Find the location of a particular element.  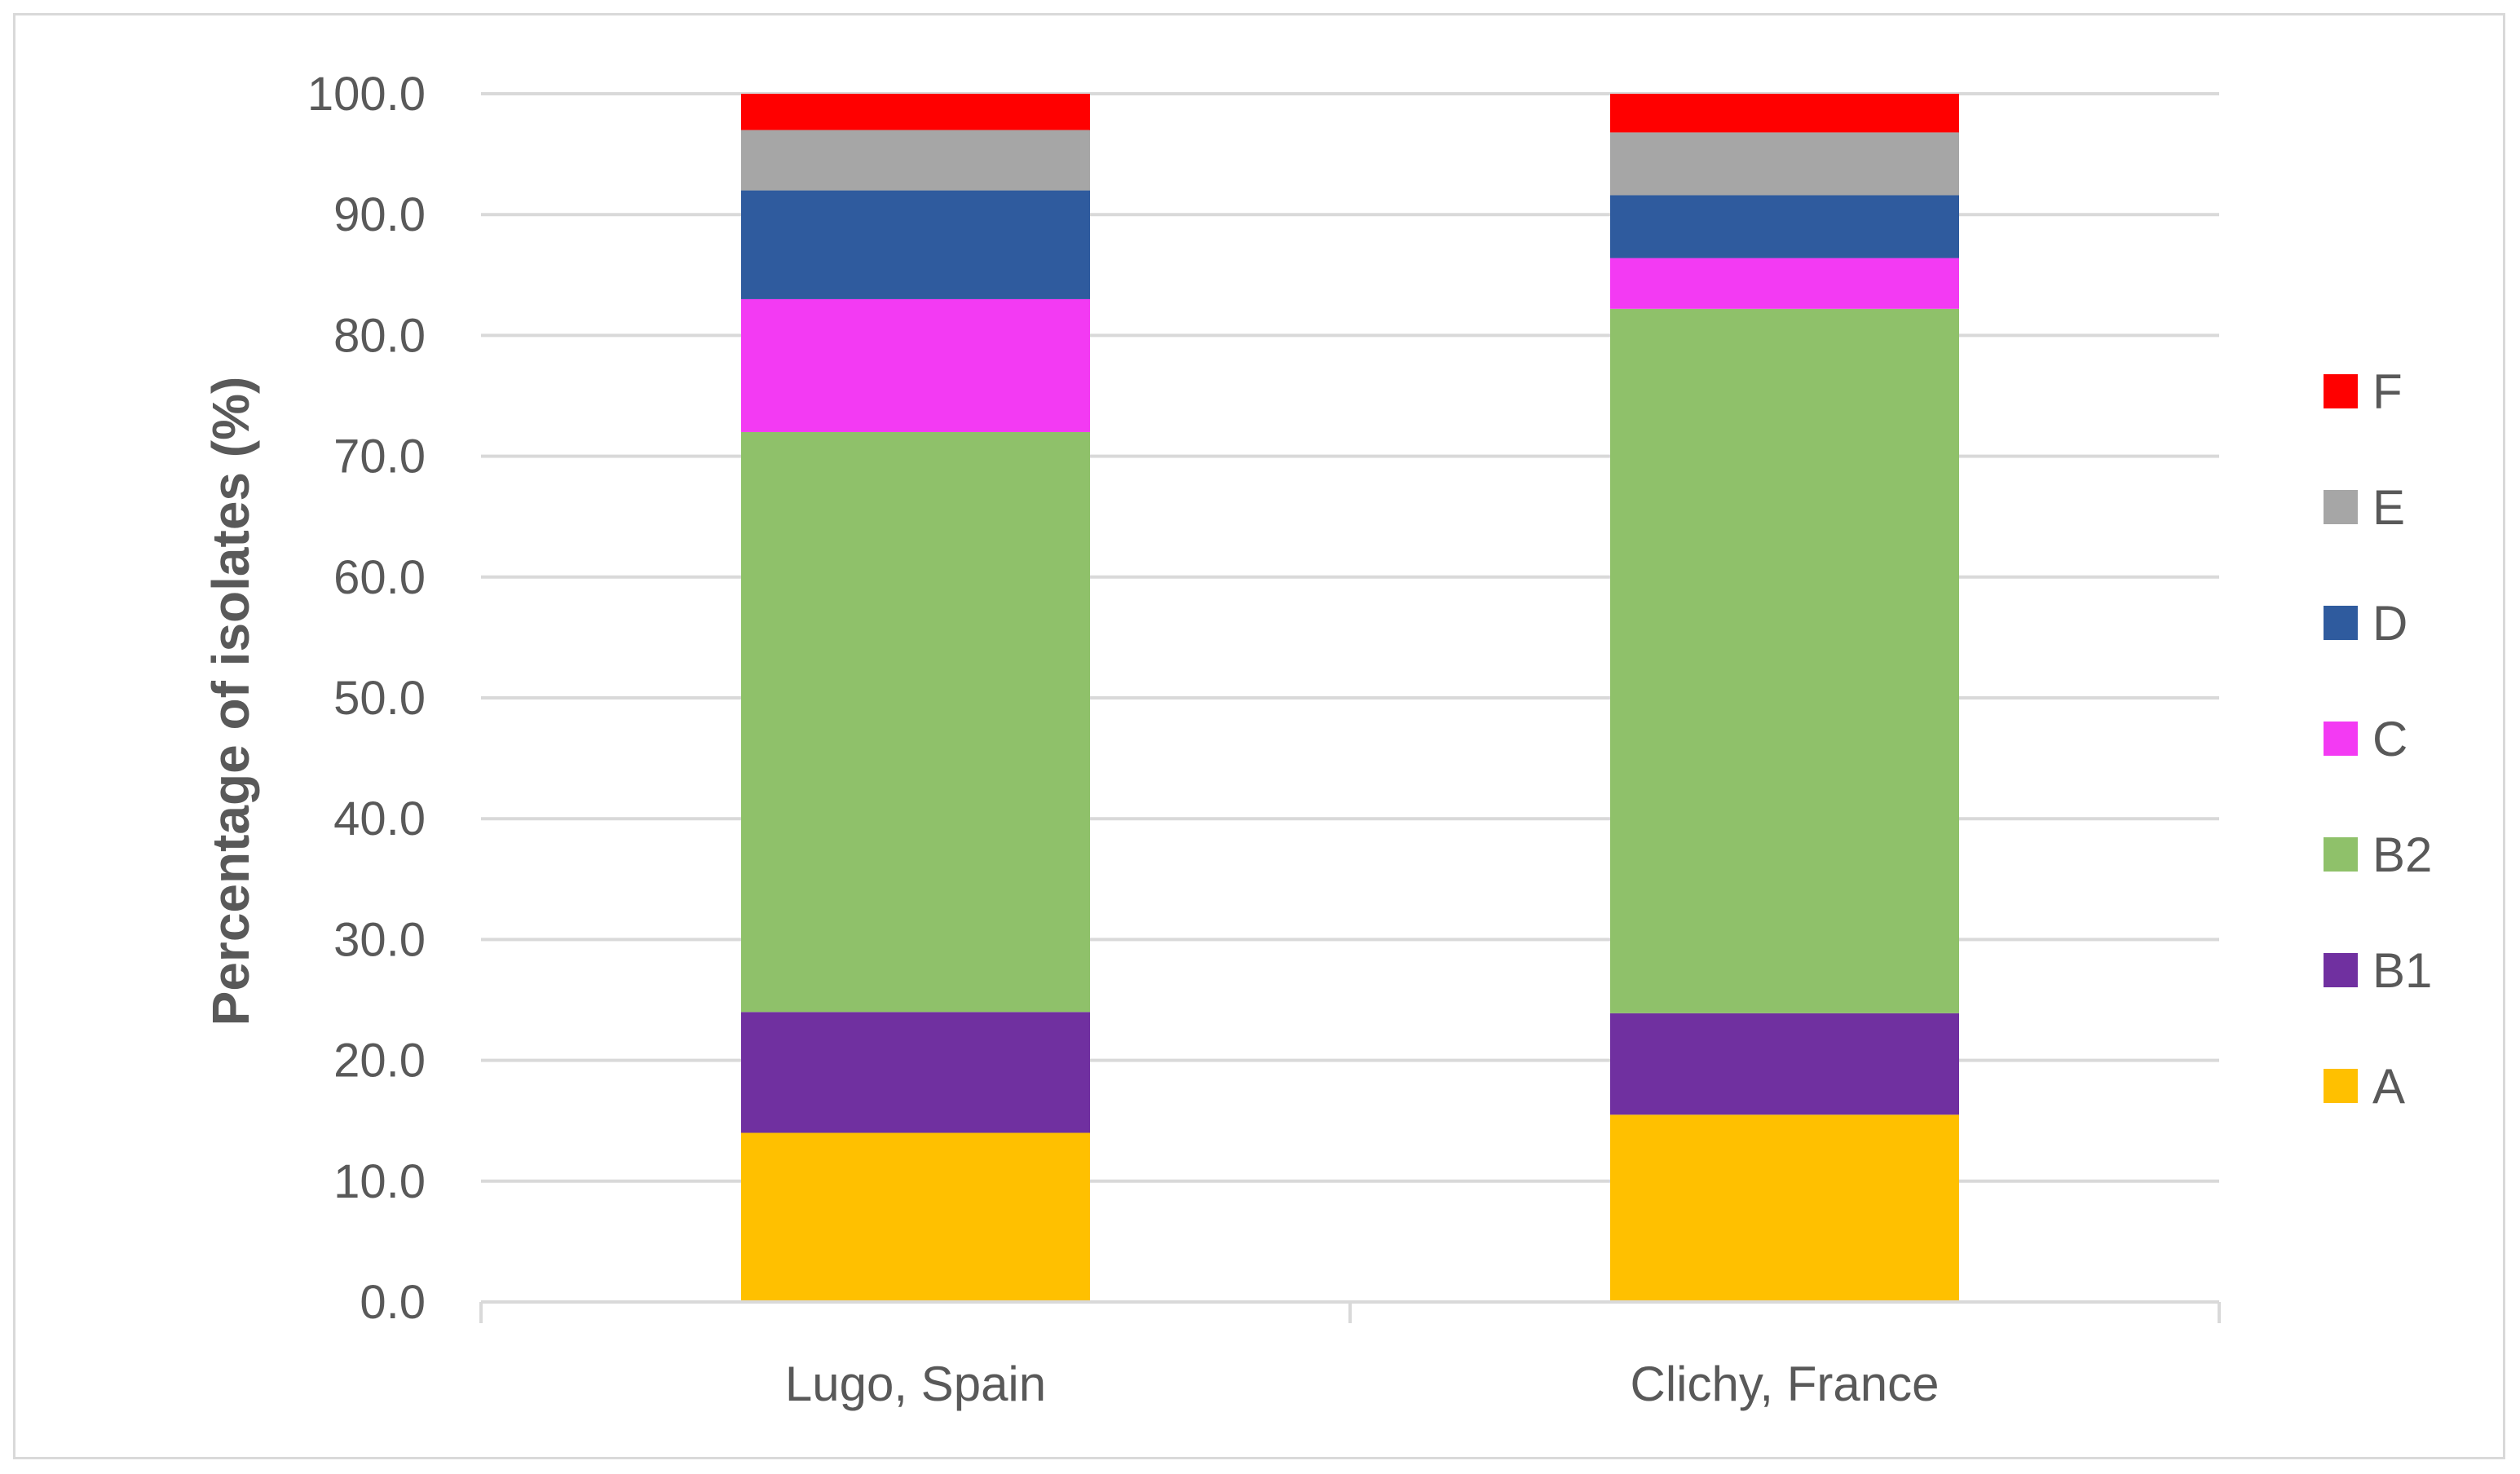

legend-label-b2: B2 is located at coordinates (2402, 854).